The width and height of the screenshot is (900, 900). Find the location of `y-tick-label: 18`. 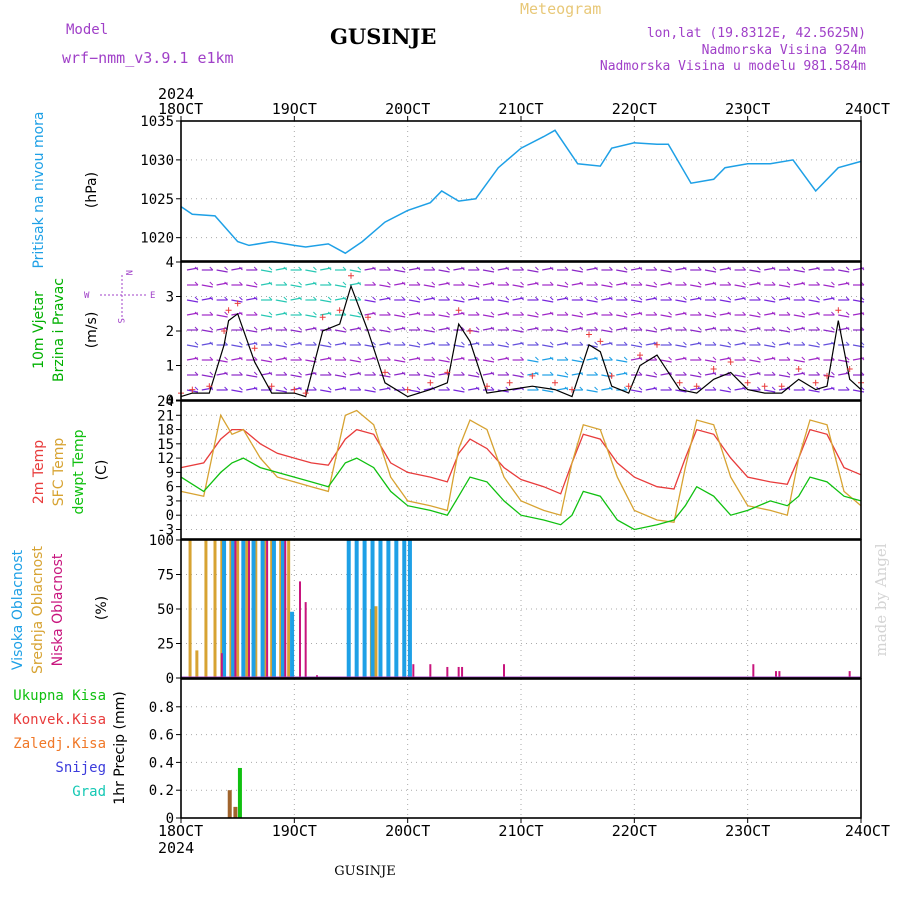

y-tick-label: 18 is located at coordinates (165, 431).